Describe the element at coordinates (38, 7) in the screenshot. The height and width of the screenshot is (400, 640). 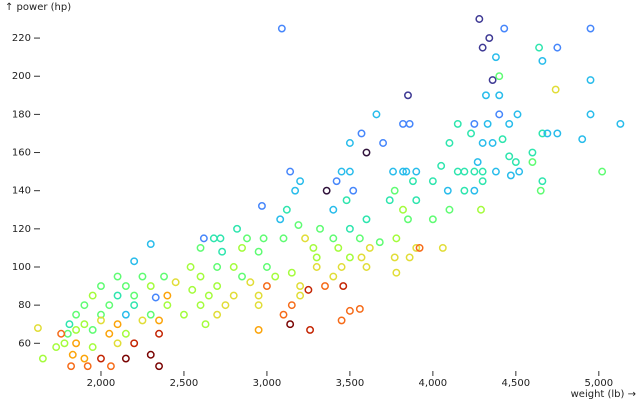
I see `y-axis-label: ↑ power (hp)` at that location.